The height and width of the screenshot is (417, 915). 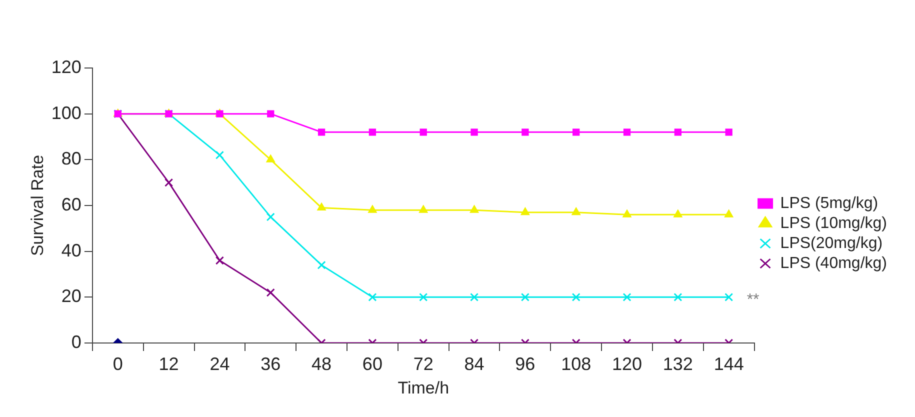 What do you see at coordinates (423, 364) in the screenshot?
I see `x-tick-label: 72` at bounding box center [423, 364].